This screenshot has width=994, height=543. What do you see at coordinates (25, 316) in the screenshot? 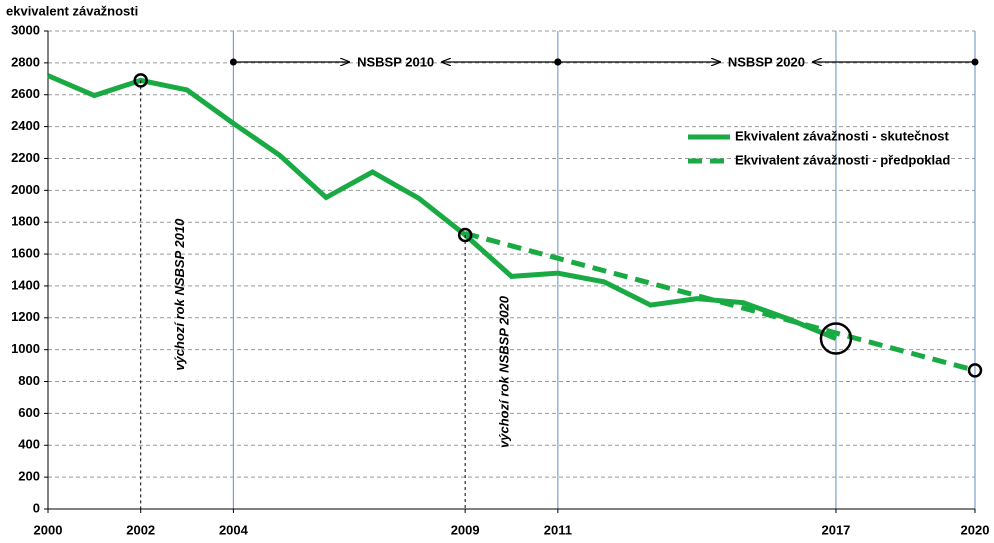
I see `y-tick-label: 1200` at bounding box center [25, 316].